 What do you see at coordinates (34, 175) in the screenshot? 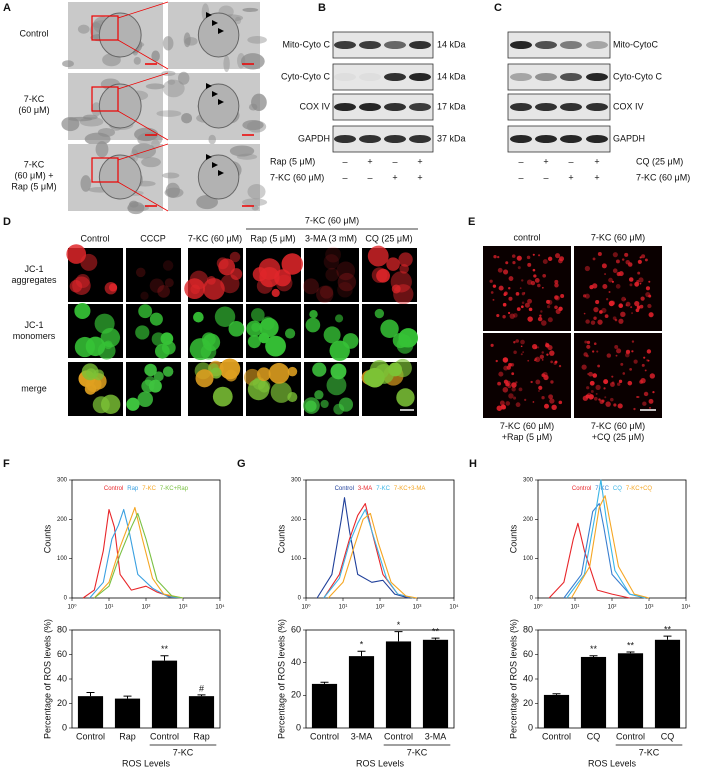
I see `label-line: (60 μM) +` at bounding box center [34, 175].